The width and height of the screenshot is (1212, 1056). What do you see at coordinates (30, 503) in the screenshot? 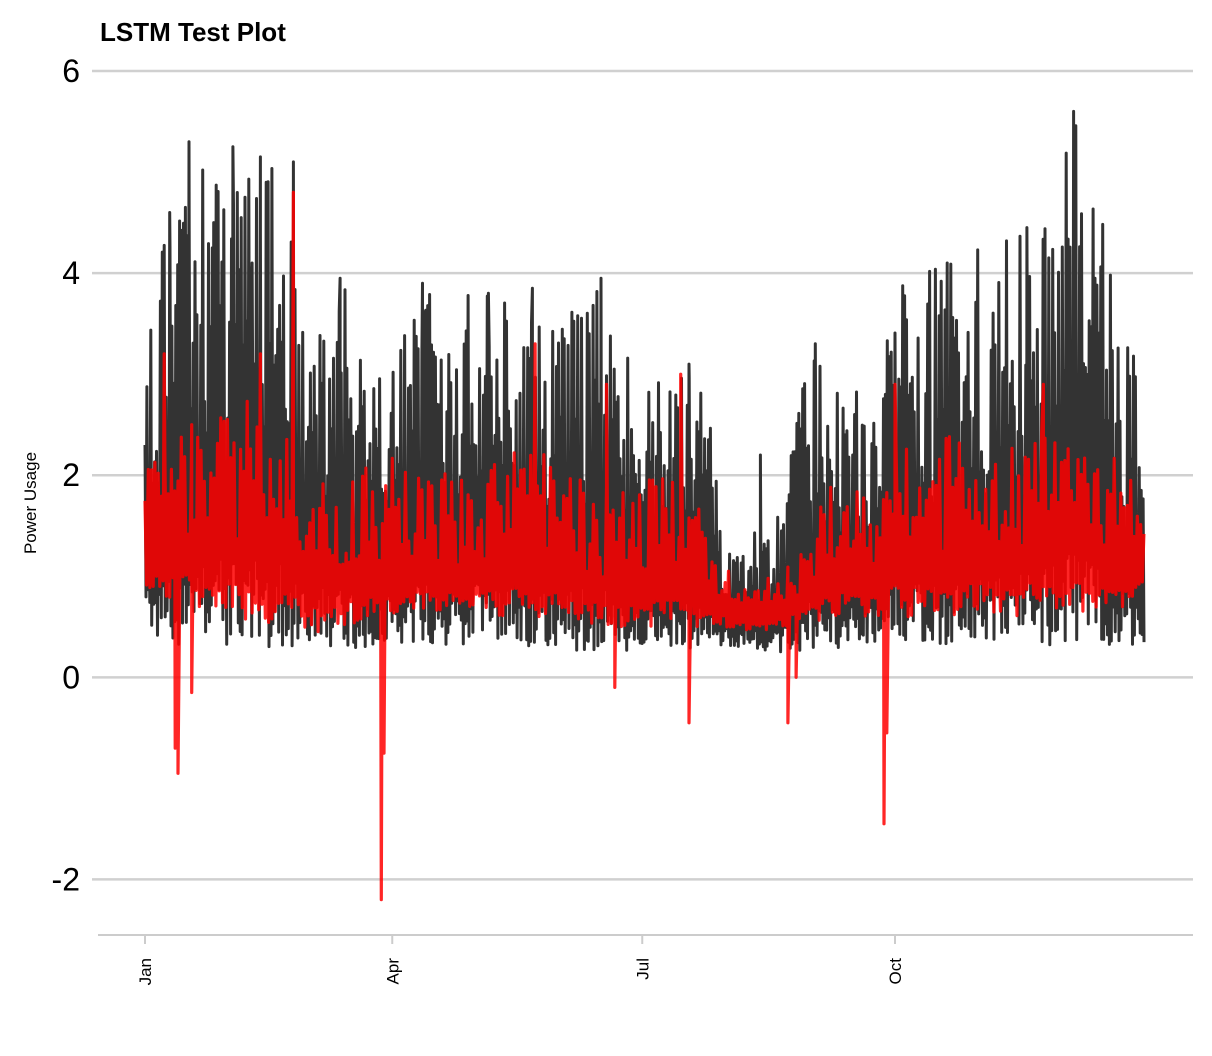
I see `y-axis-label: Power Usage` at bounding box center [30, 503].